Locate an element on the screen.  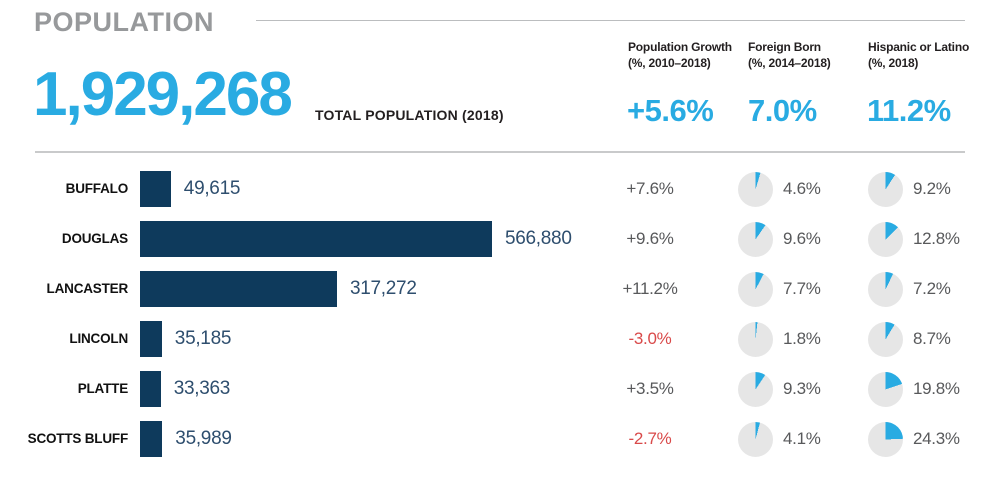
county-label: BUFFALO is located at coordinates (97, 188).